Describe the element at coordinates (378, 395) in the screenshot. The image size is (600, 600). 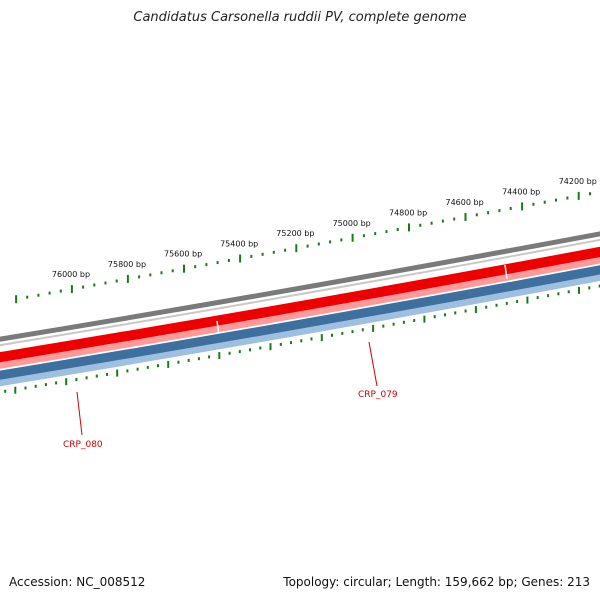
I see `gene-label-crp-079: CRP_079` at that location.